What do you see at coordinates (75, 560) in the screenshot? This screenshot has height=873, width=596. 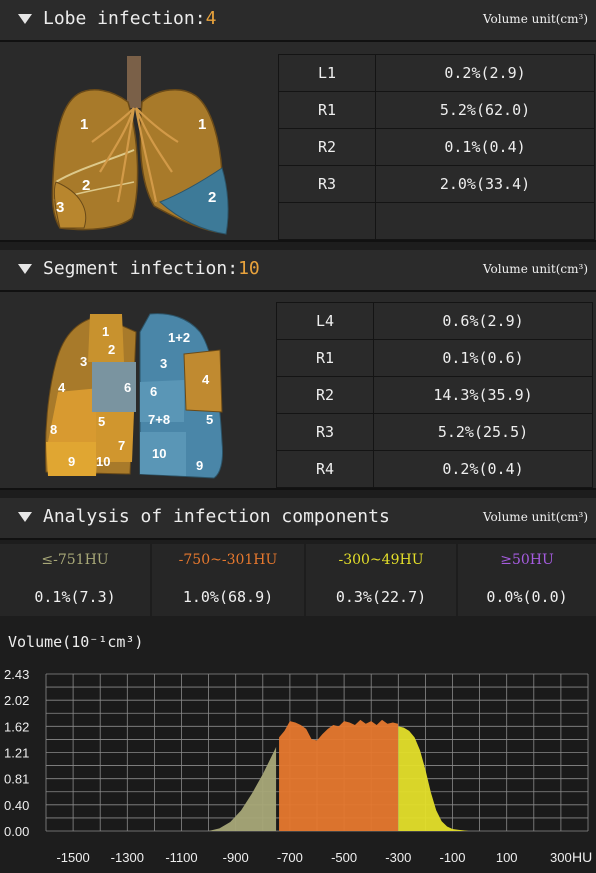 I see `component-label: ≤-751HU` at bounding box center [75, 560].